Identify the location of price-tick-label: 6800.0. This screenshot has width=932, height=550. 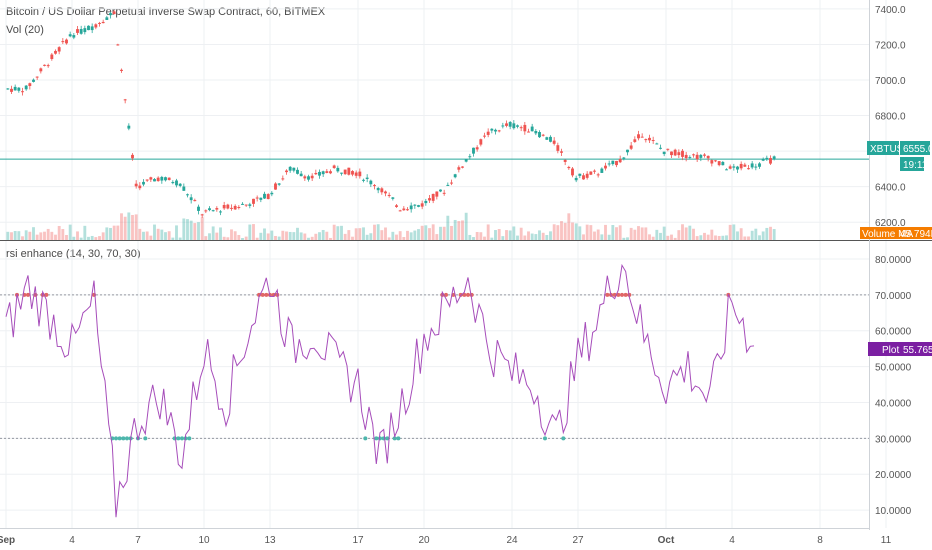
(890, 117).